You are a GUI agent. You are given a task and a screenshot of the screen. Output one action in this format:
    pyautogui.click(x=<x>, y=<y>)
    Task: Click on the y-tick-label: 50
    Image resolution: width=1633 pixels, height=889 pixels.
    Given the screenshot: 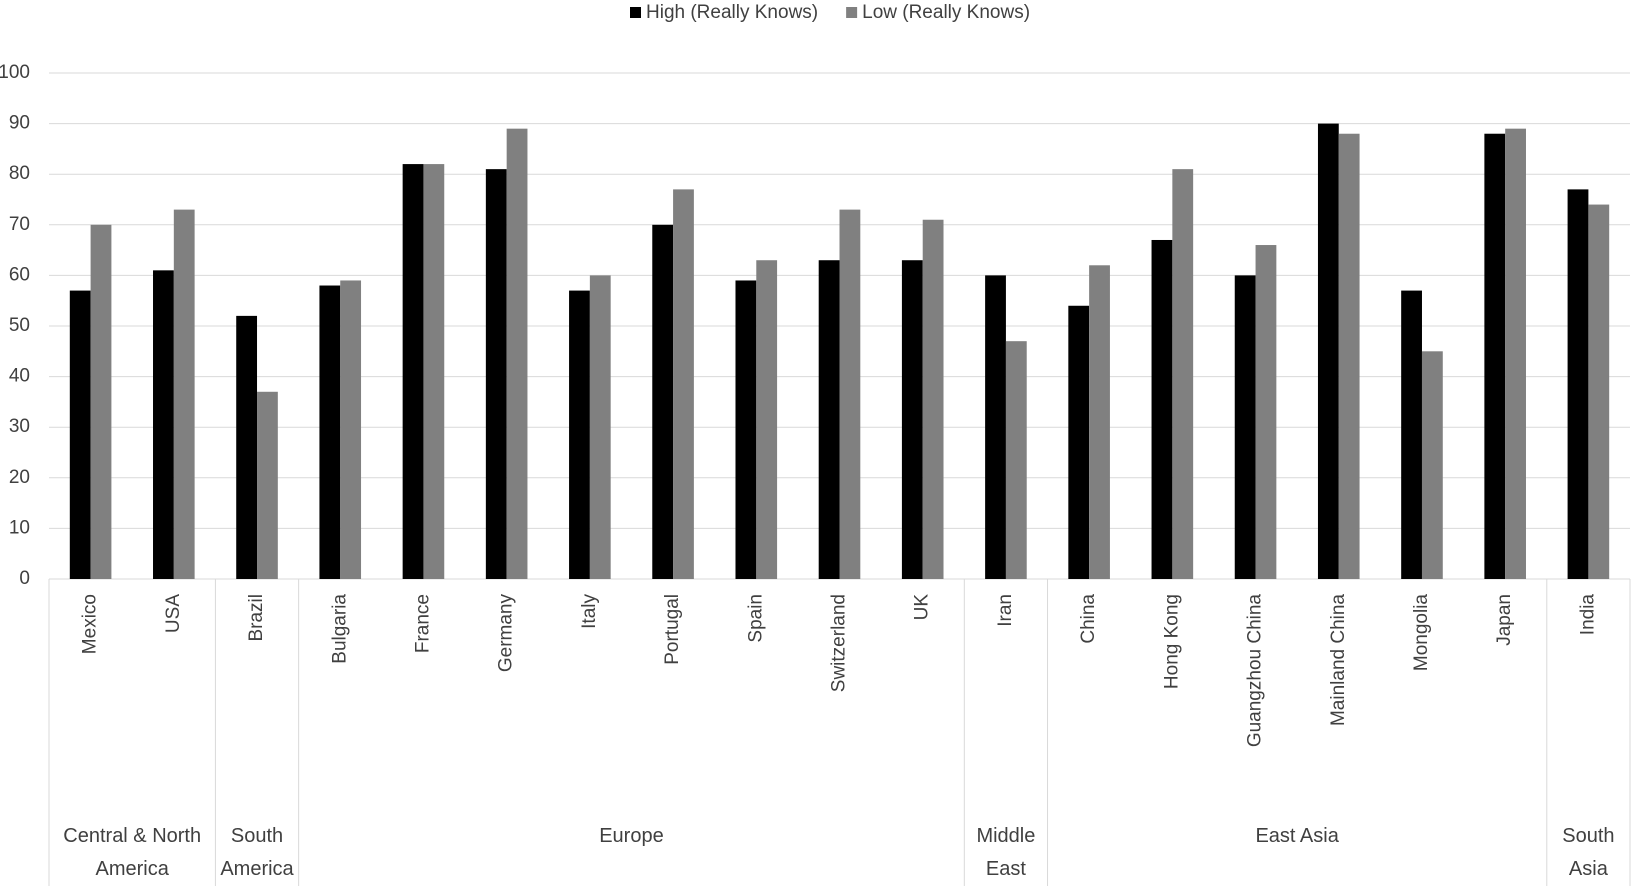 What is the action you would take?
    pyautogui.click(x=19, y=325)
    